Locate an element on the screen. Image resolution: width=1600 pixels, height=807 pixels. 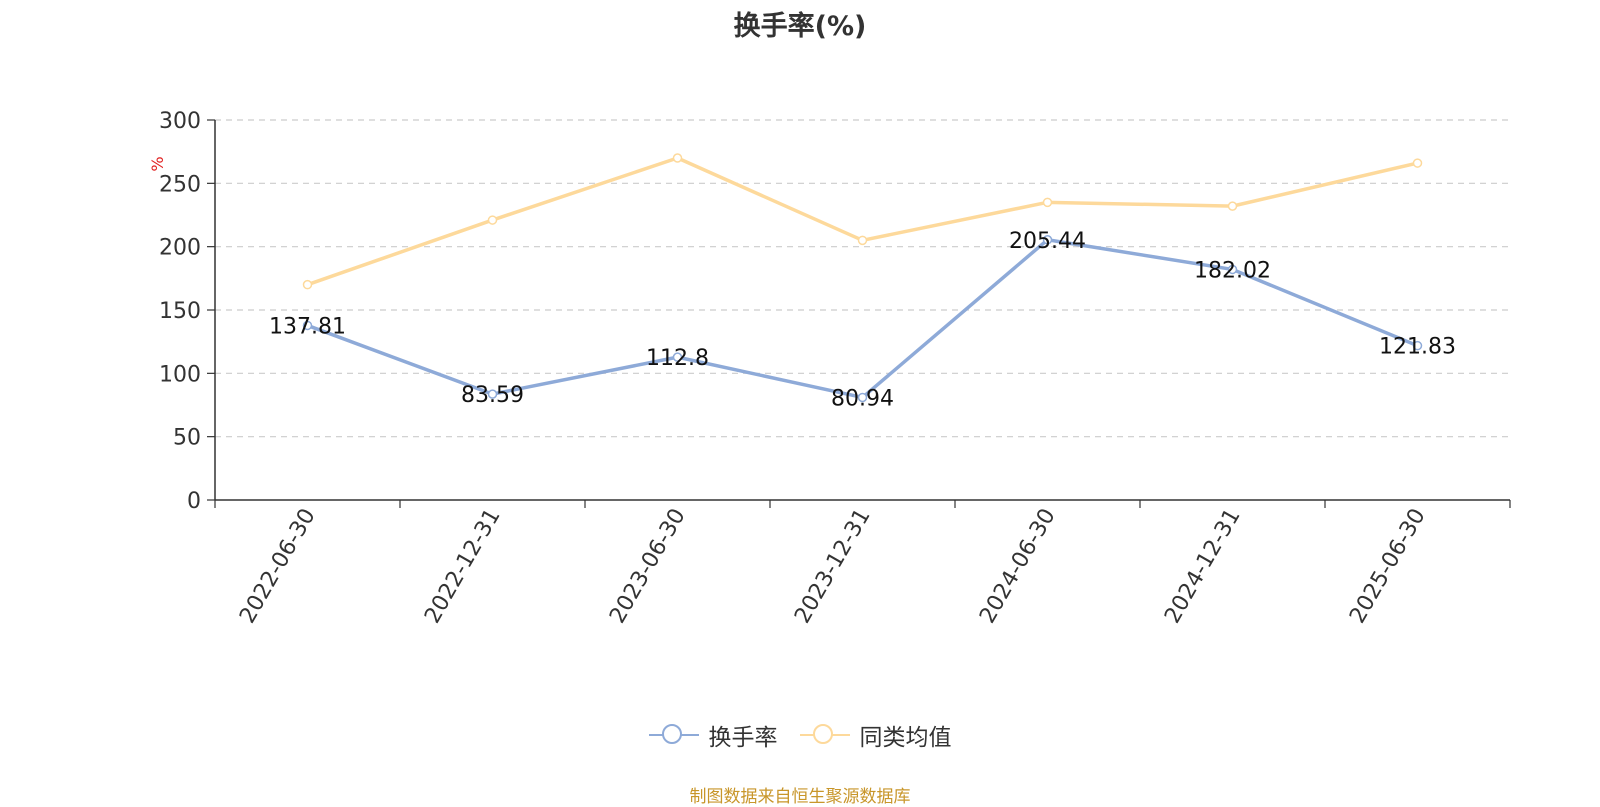
data-label: 83.59 is located at coordinates (492, 395).